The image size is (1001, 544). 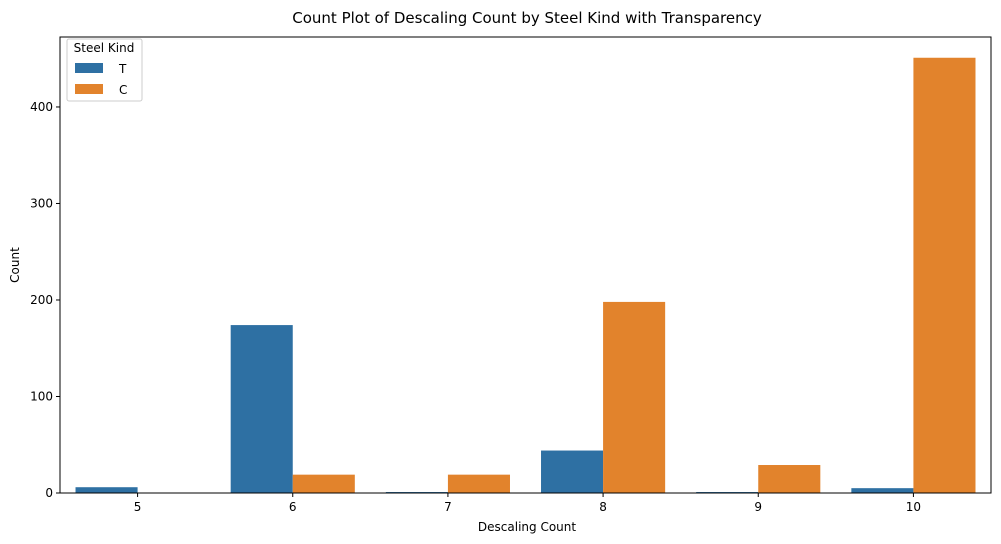 I want to click on x-tick-label: 8, so click(x=603, y=507).